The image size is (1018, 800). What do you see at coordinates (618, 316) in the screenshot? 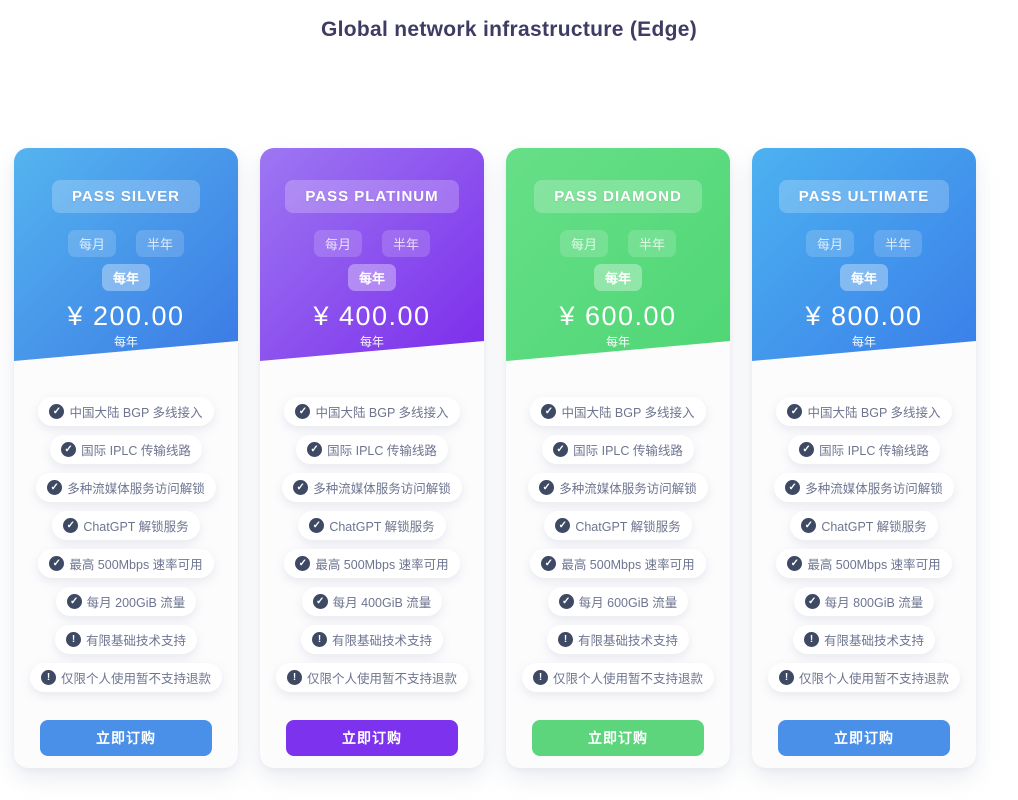
I see `plan-price: ¥ 600.00` at bounding box center [618, 316].